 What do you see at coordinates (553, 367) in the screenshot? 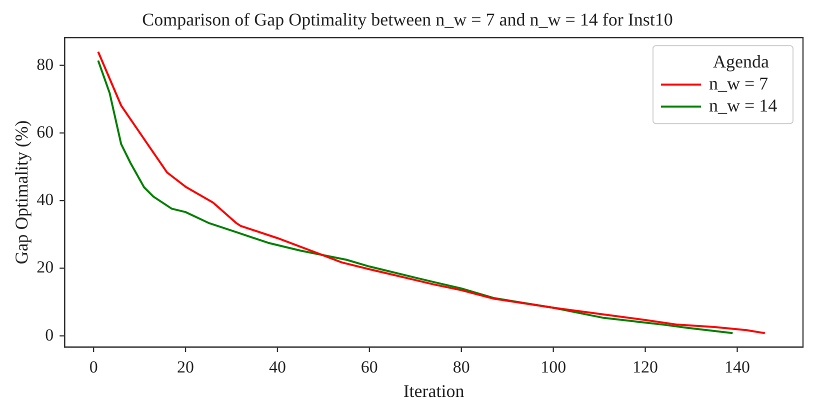
I see `x-tick-label: 100` at bounding box center [553, 367].